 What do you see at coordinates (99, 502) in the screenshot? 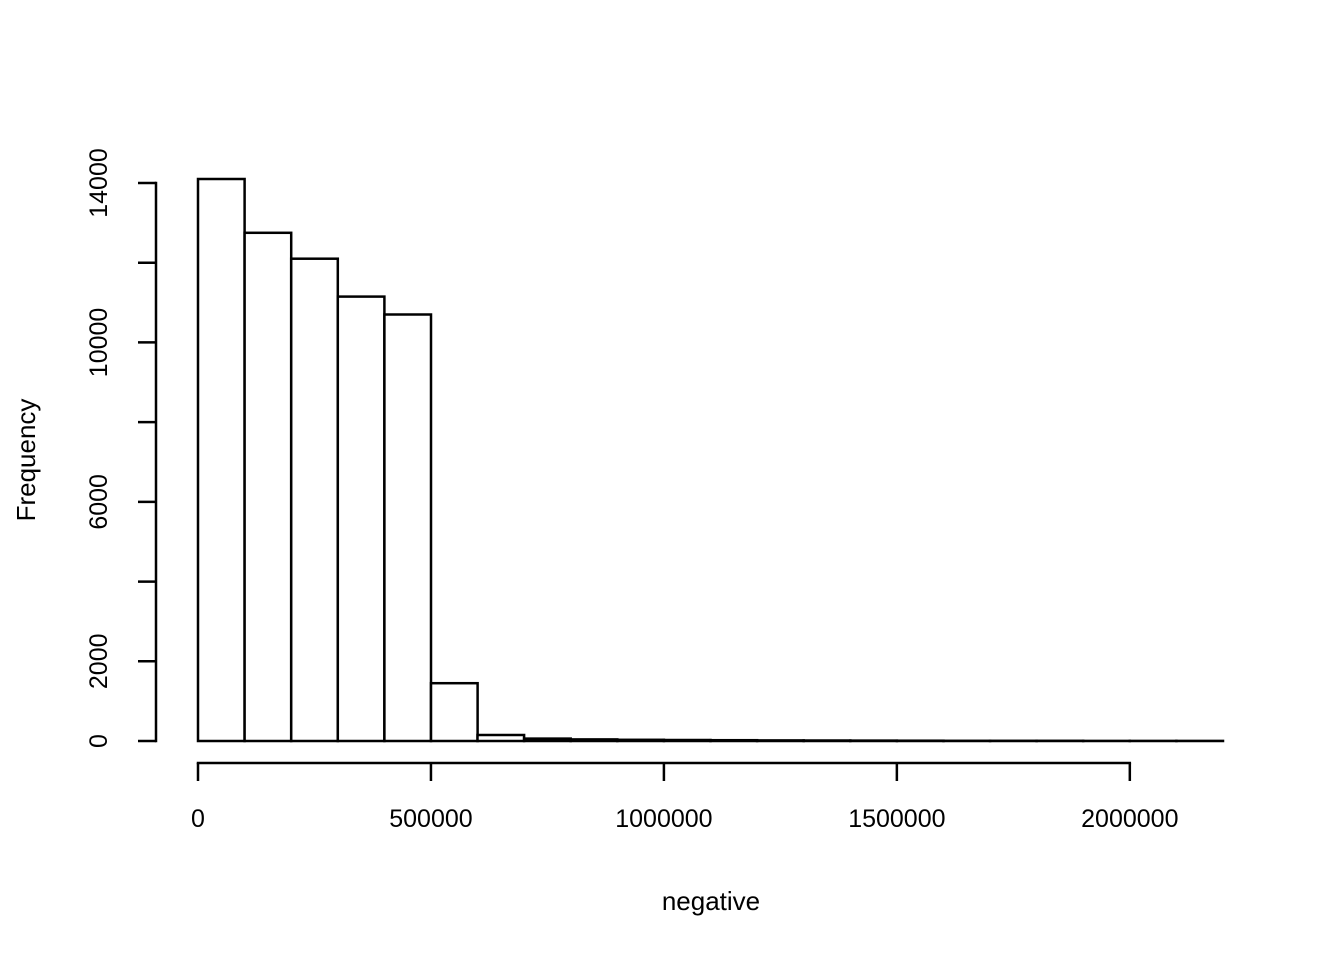
I see `y-tick-label: 6000` at bounding box center [99, 502].